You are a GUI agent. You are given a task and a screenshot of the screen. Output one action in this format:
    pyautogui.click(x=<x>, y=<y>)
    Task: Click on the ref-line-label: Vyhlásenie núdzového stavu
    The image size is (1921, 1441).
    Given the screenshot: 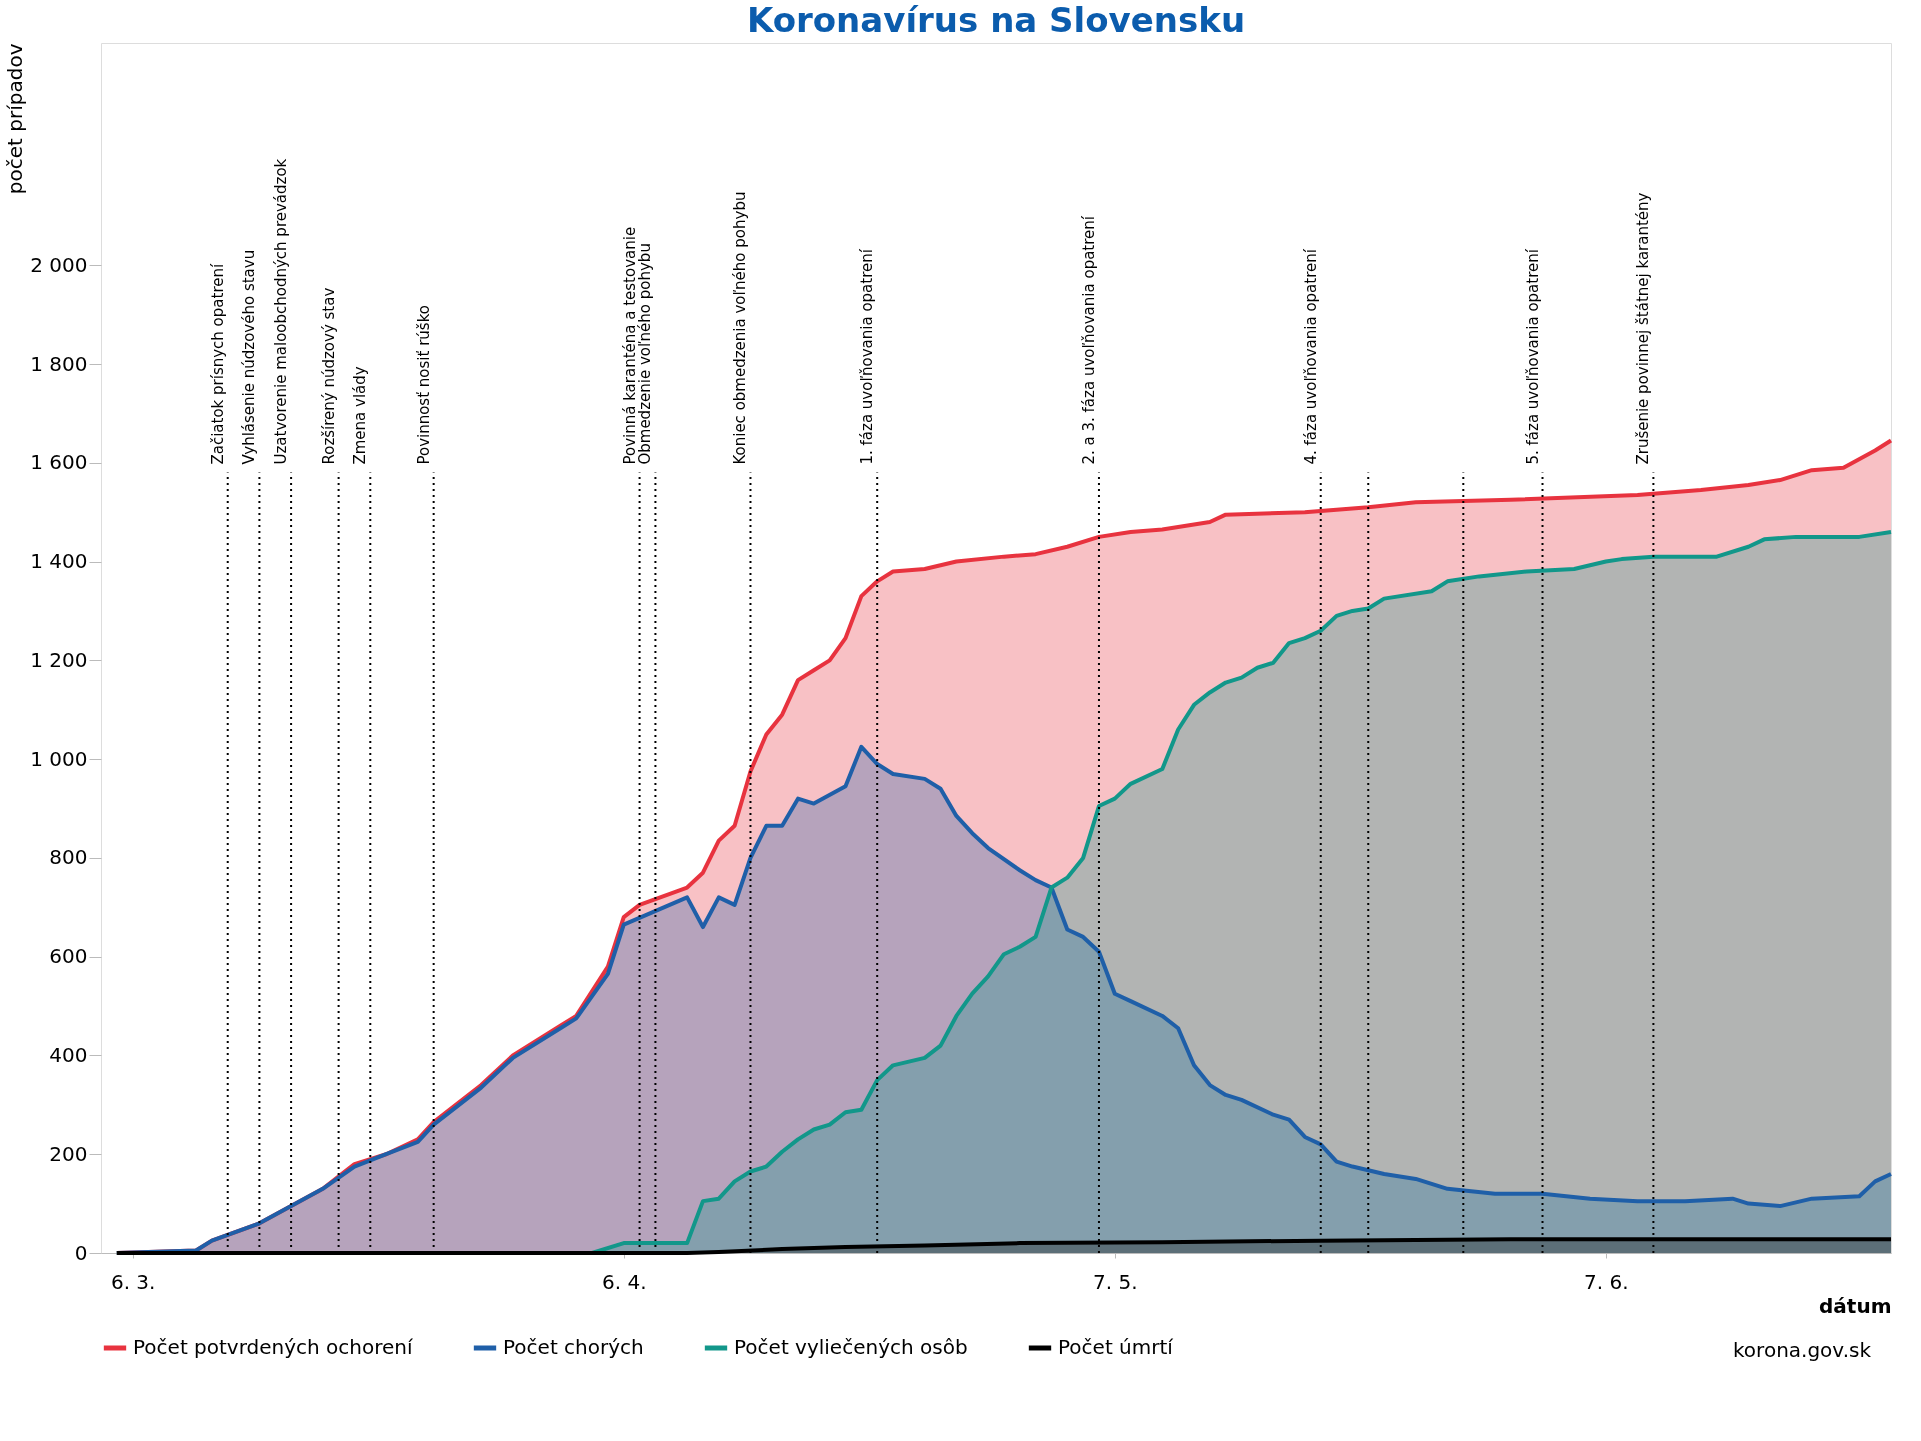 What is the action you would take?
    pyautogui.click(x=249, y=357)
    